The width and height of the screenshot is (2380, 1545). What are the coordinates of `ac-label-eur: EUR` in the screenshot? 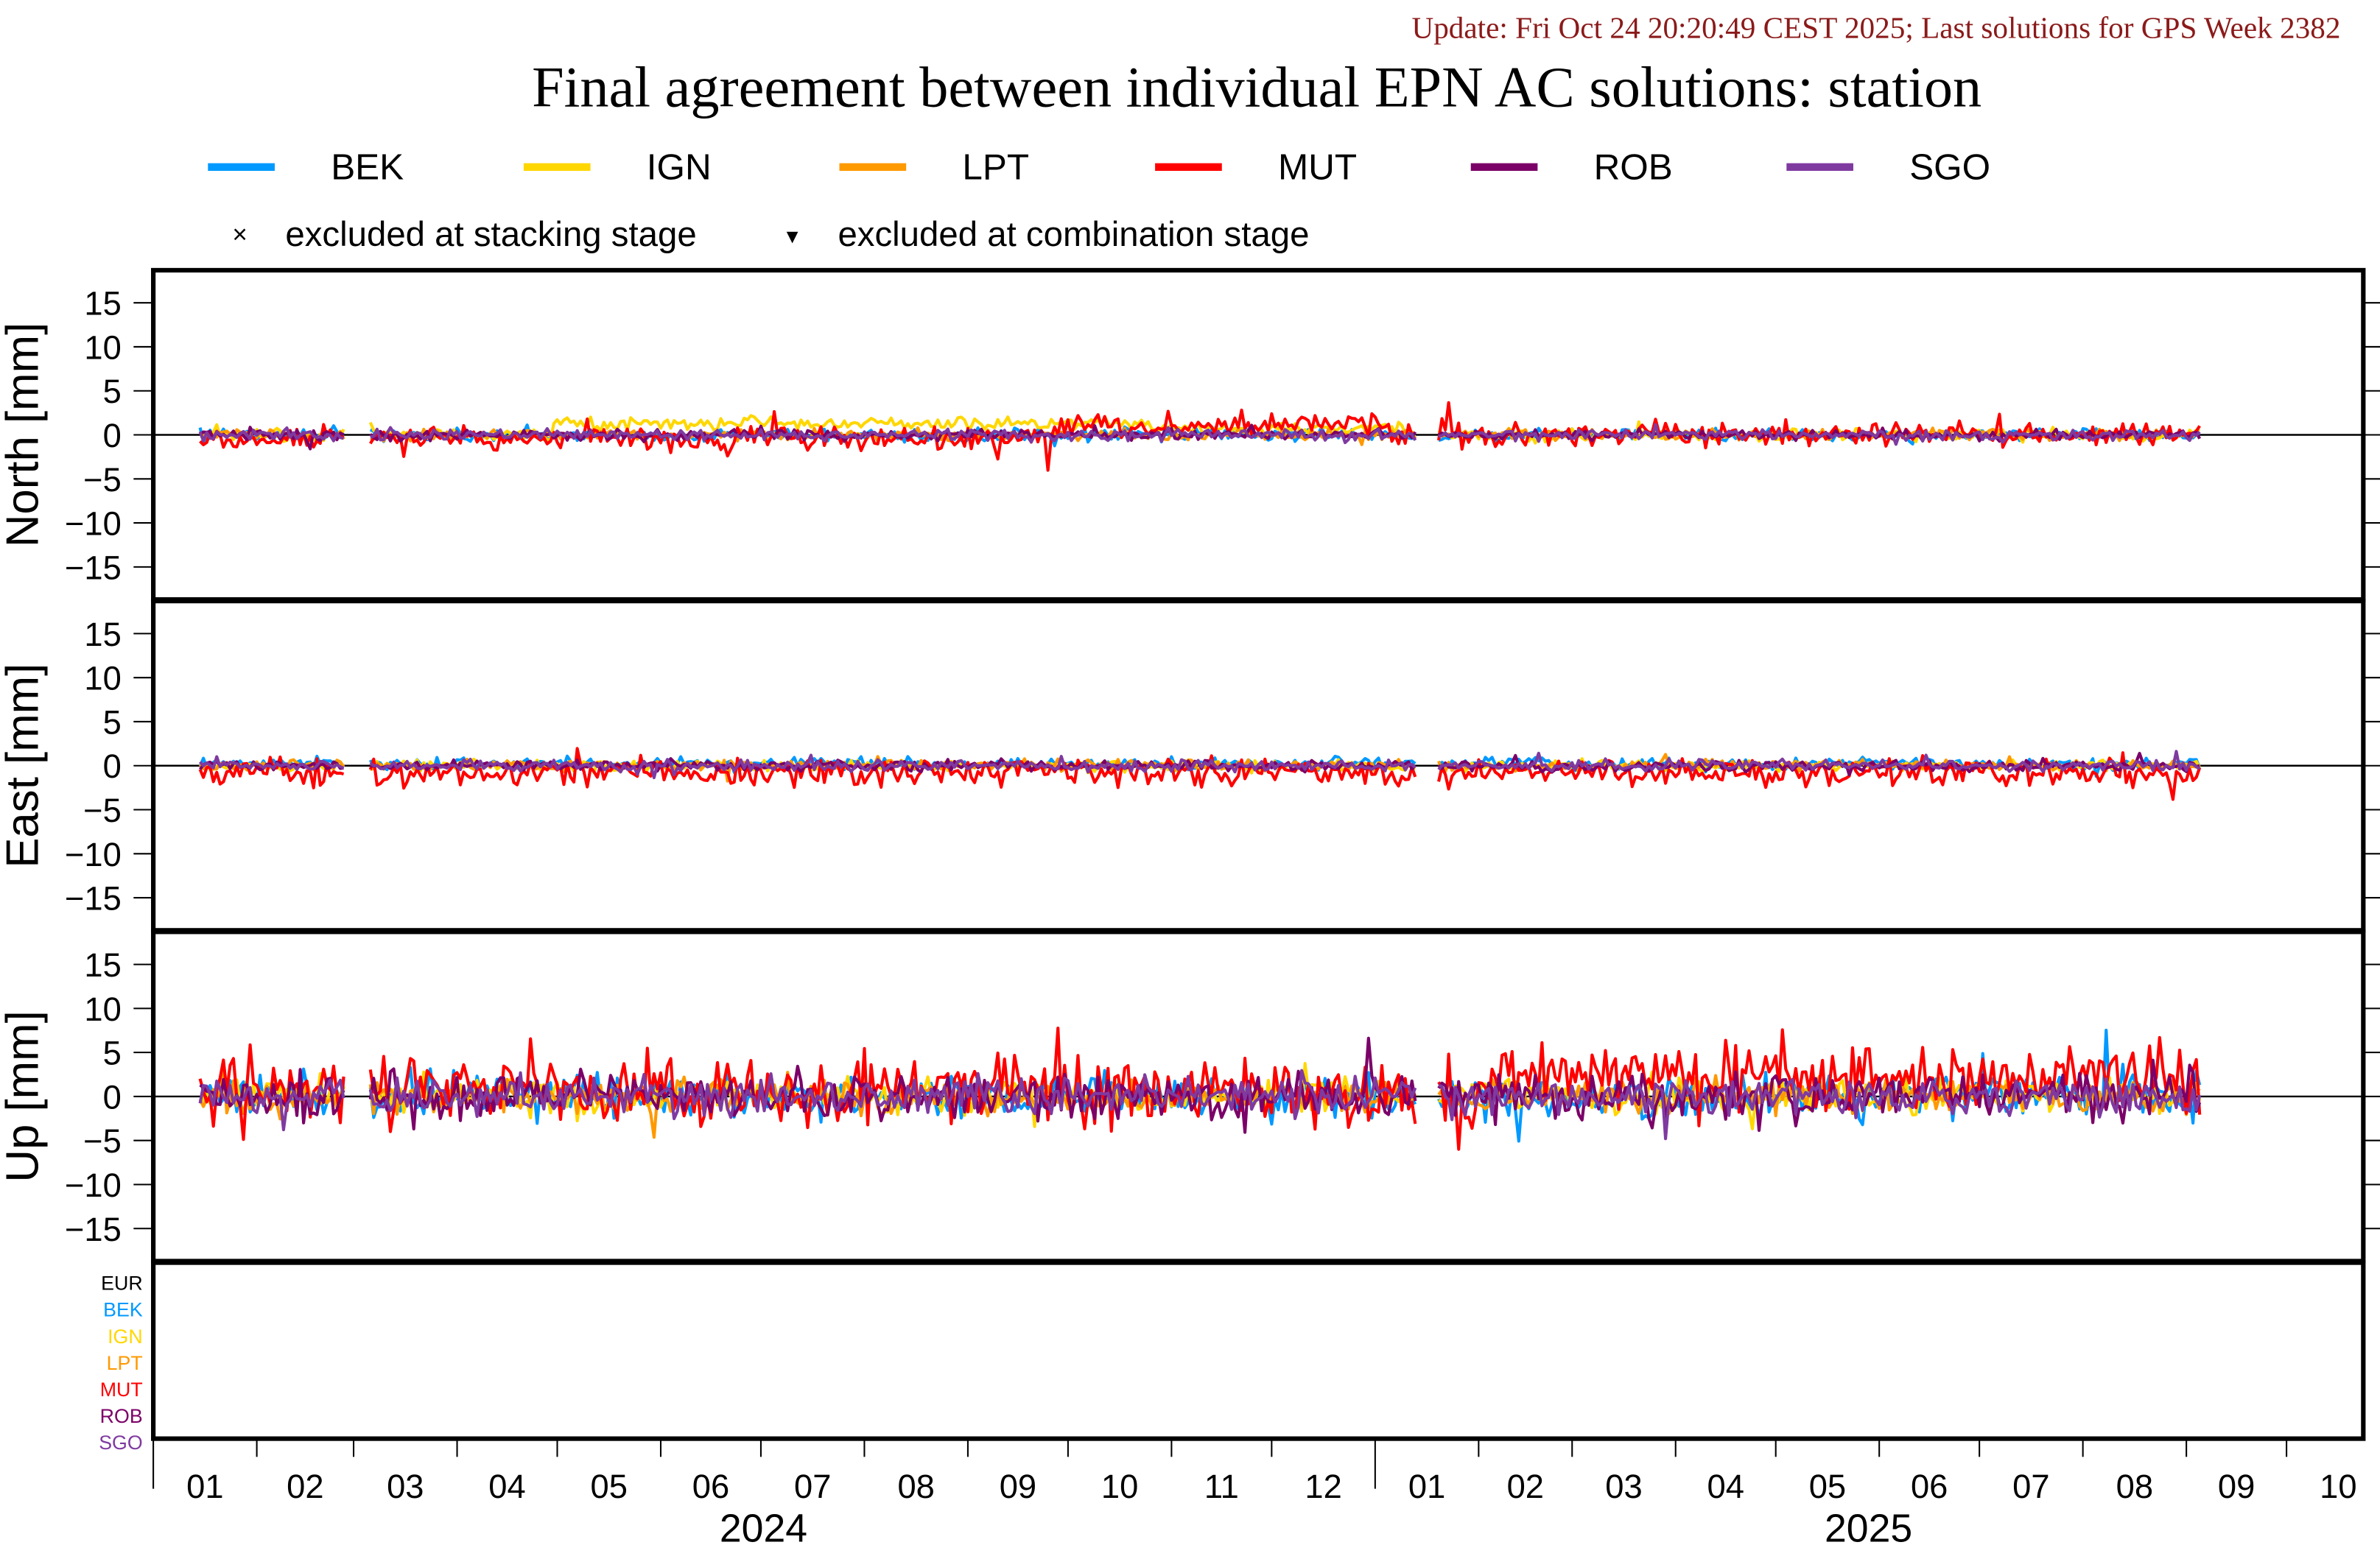 It's located at (122, 1284).